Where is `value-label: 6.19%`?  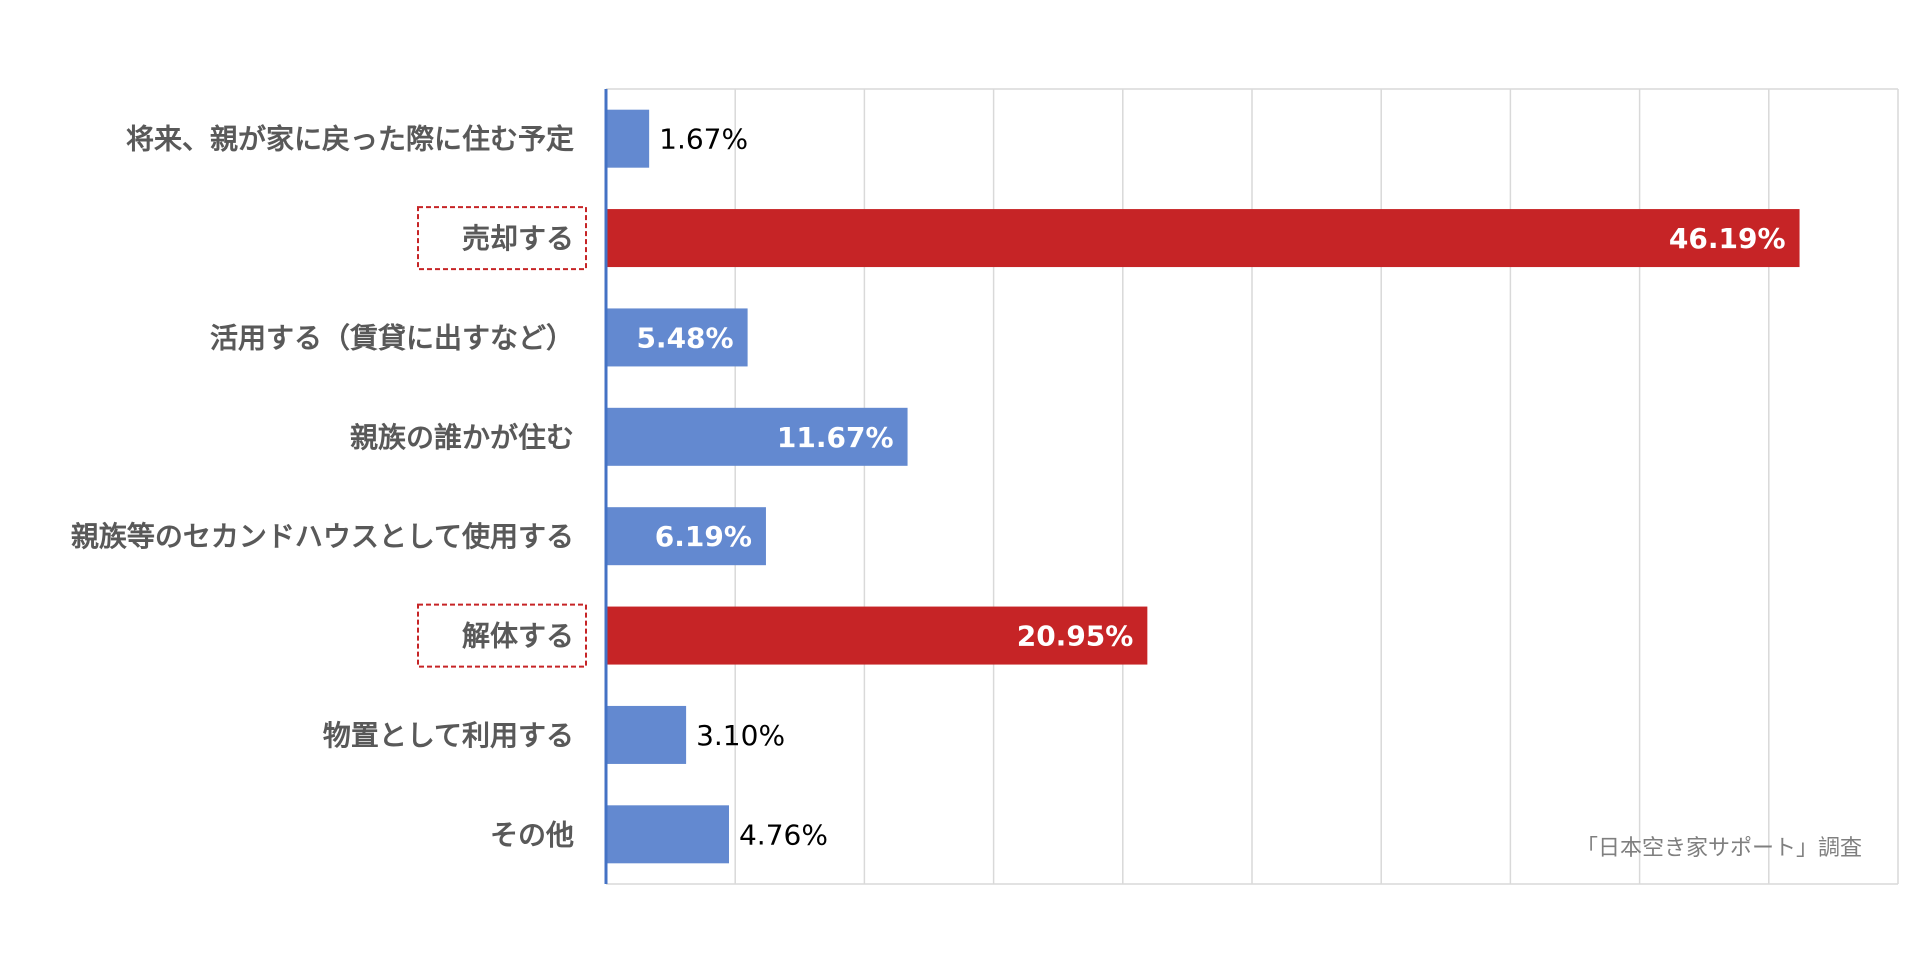
value-label: 6.19% is located at coordinates (703, 536).